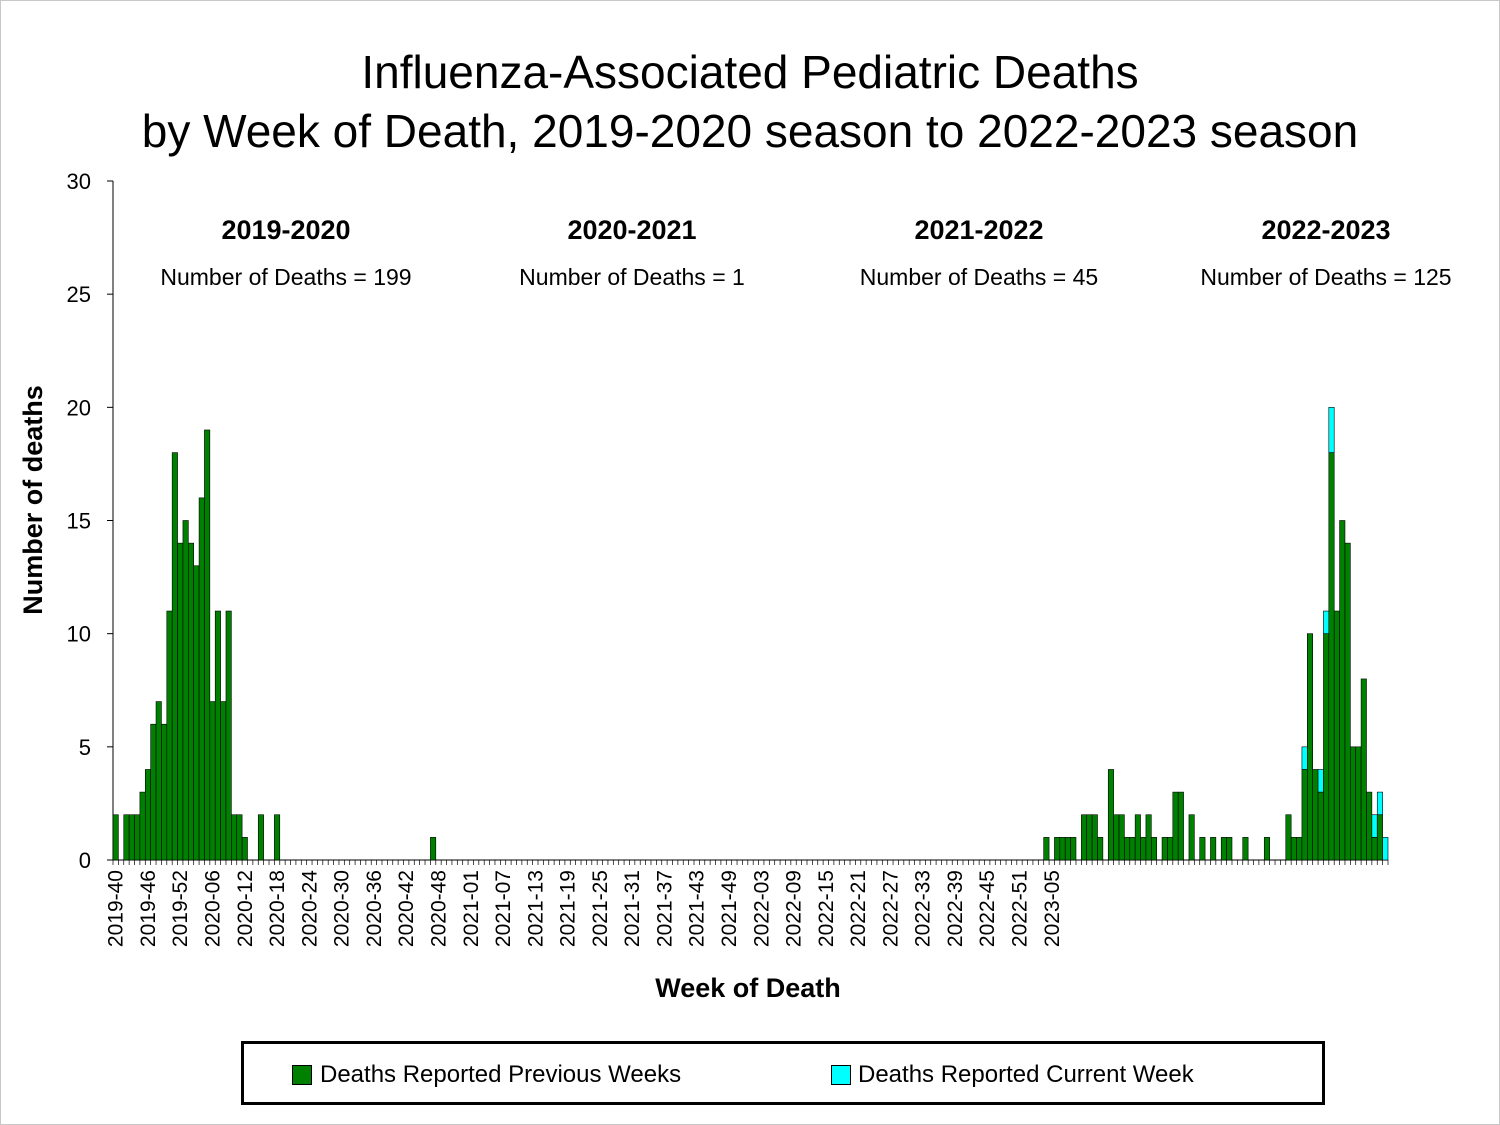 The width and height of the screenshot is (1500, 1125). Describe the element at coordinates (826, 908) in the screenshot. I see `x-tick-label: 2022-15` at that location.